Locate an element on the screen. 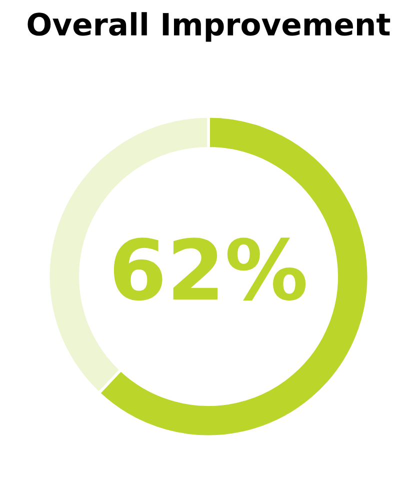 The image size is (417, 485). chart-title: Overall Improvement is located at coordinates (209, 27).